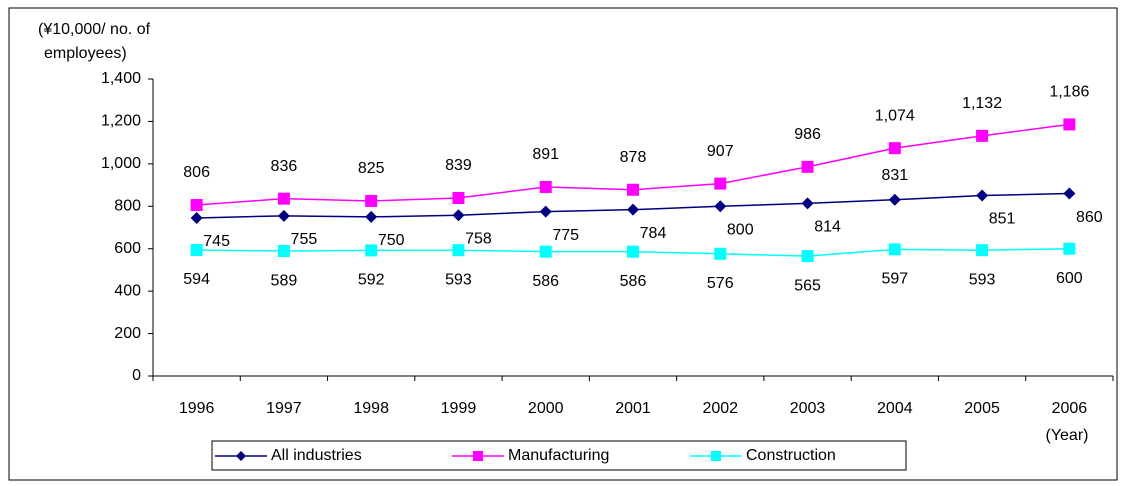 The width and height of the screenshot is (1130, 486). Describe the element at coordinates (894, 175) in the screenshot. I see `data-label: 831` at that location.